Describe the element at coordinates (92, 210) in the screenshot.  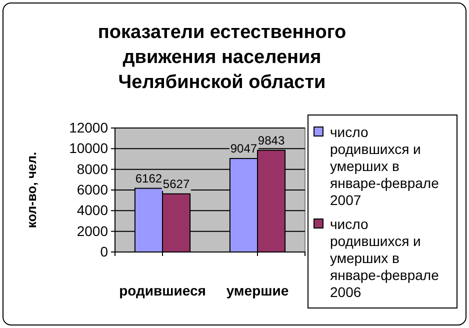
I see `y-tick-label: 4000` at that location.